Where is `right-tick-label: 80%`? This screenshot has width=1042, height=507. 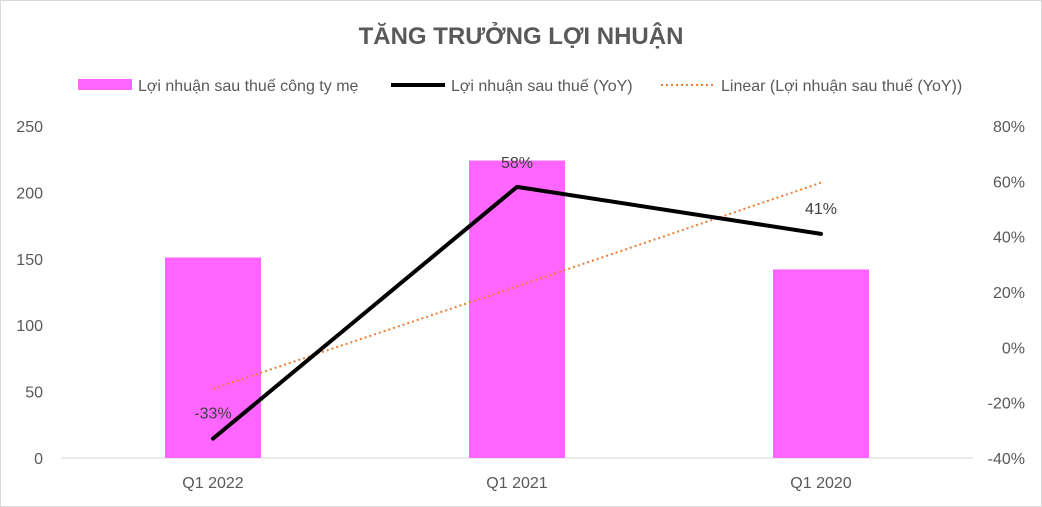 right-tick-label: 80% is located at coordinates (1009, 127).